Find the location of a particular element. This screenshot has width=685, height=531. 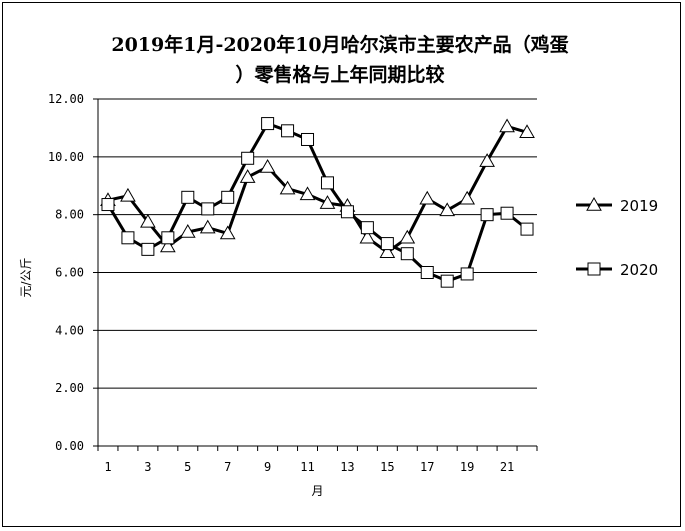

legend-item-2019: 2019 is located at coordinates (617, 205).